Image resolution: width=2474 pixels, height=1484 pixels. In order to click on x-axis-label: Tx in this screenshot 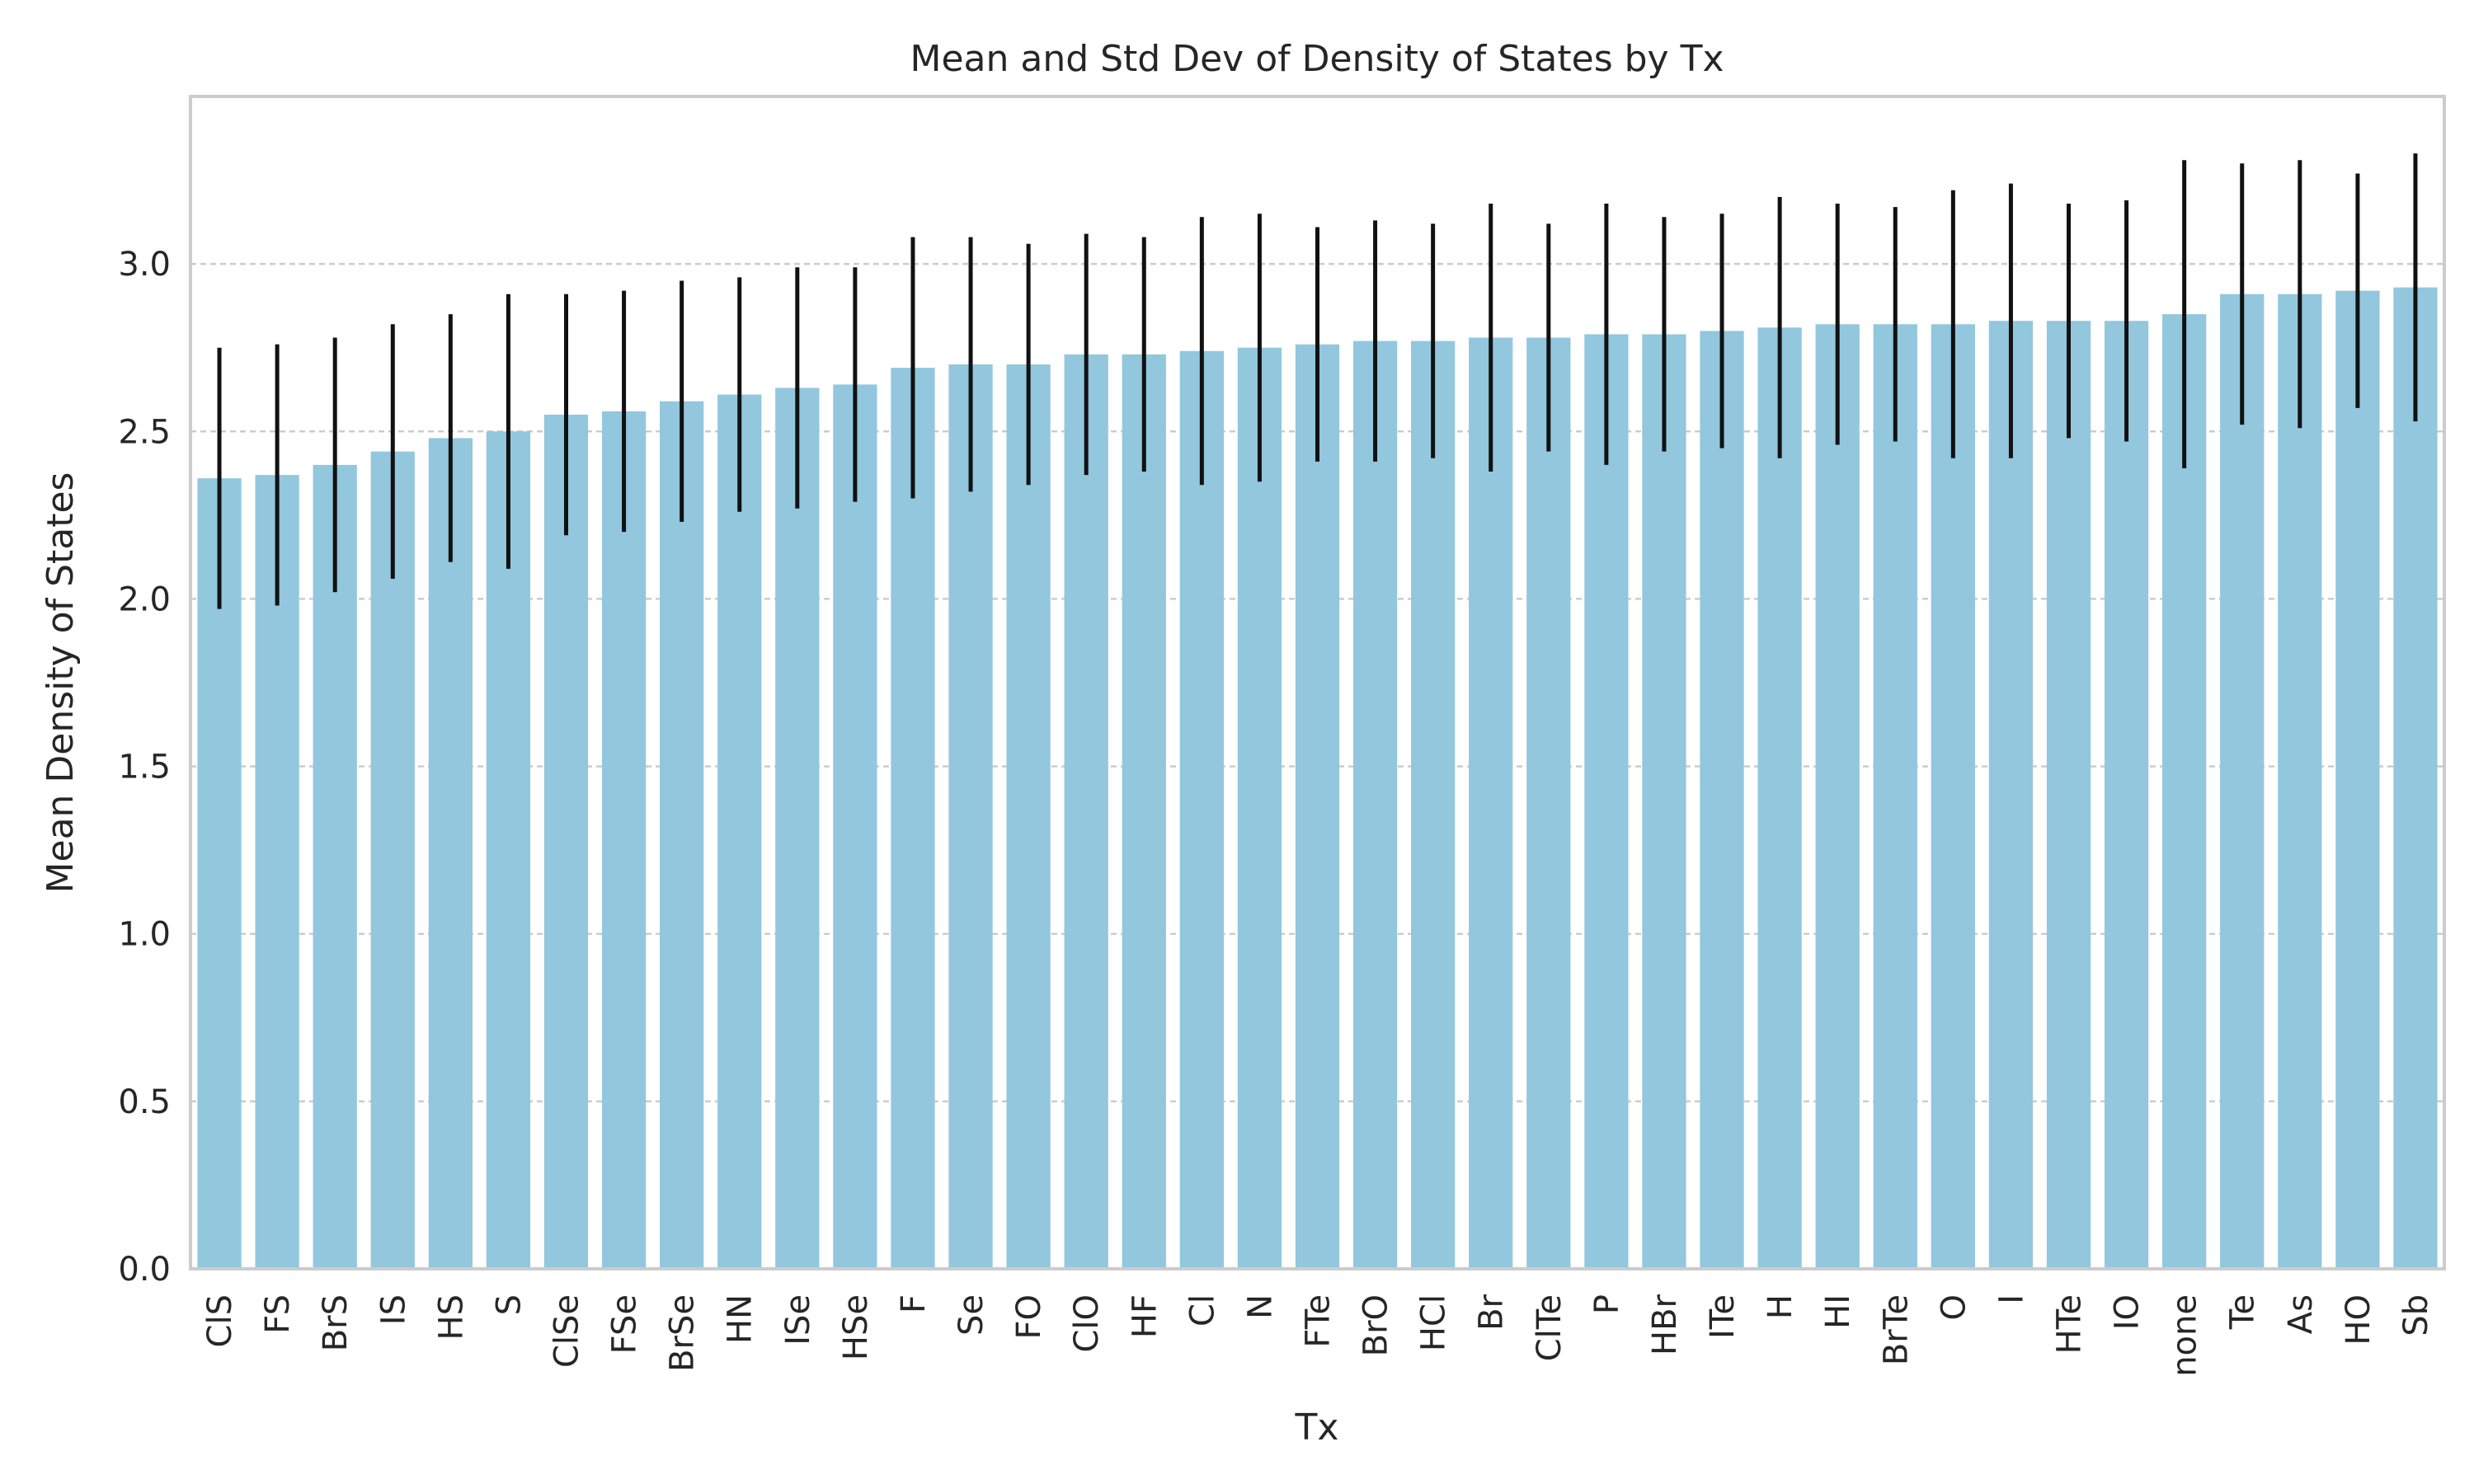, I will do `click(1317, 1428)`.